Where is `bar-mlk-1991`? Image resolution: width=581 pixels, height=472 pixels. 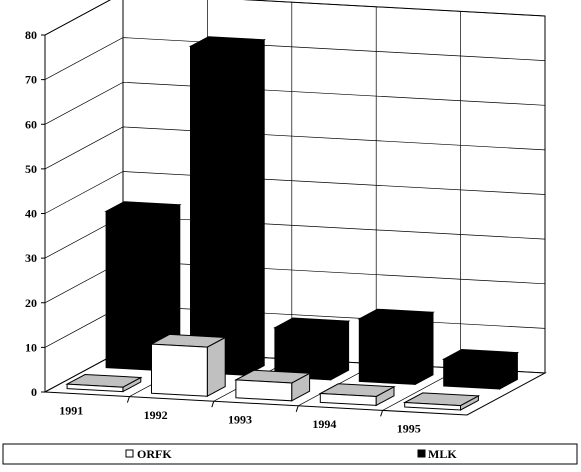 bar-mlk-1991 is located at coordinates (143, 286).